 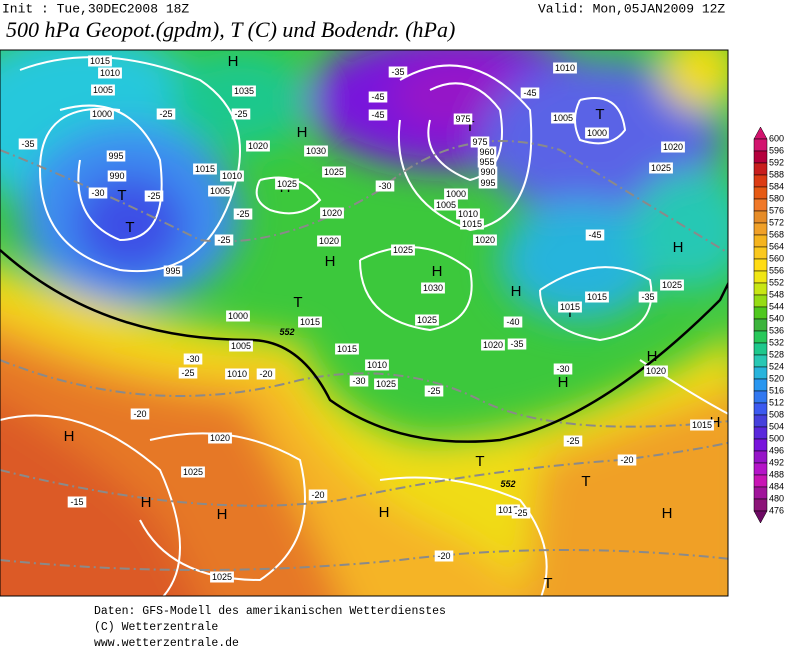 I want to click on temperature-label: -40, so click(x=512, y=322).